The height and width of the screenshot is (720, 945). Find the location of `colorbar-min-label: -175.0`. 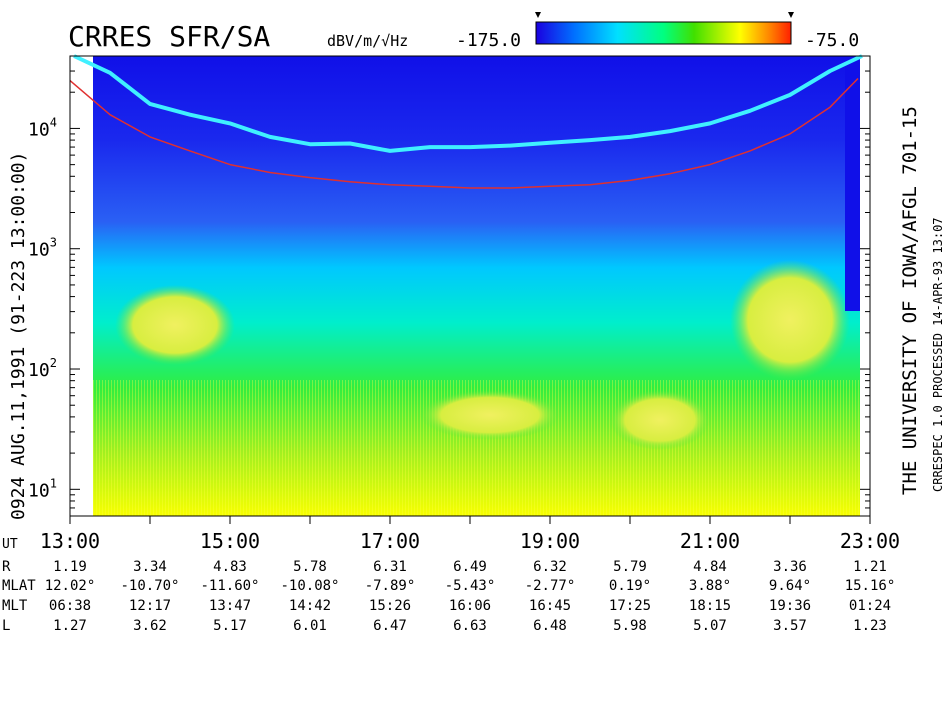

colorbar-min-label: -175.0 is located at coordinates (488, 40).